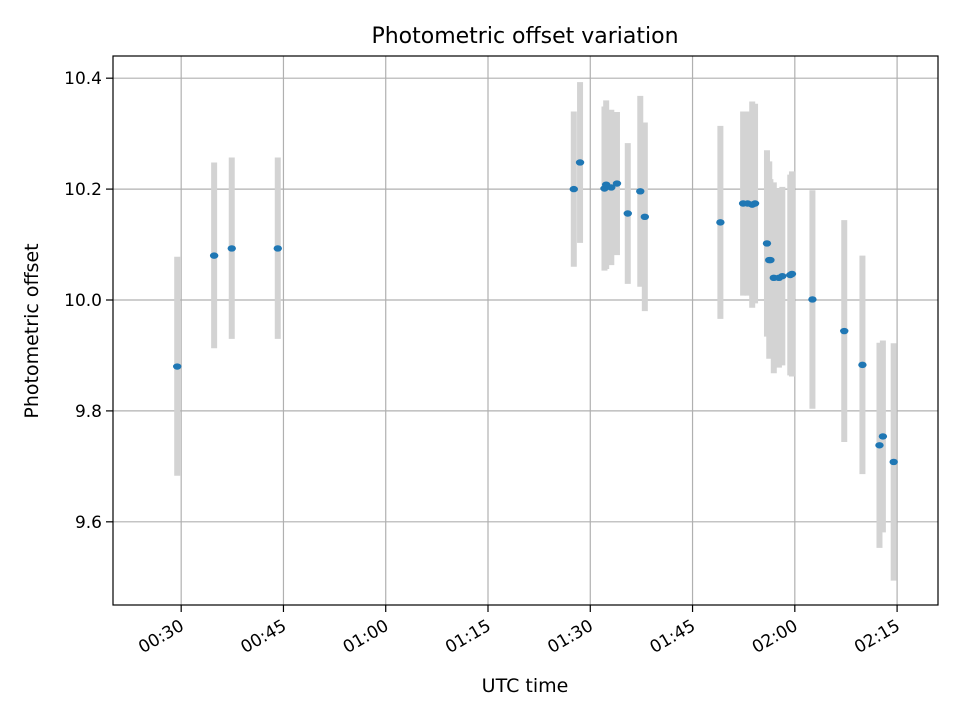 The image size is (960, 720). I want to click on y-tick-label: 9.6, so click(88, 523).